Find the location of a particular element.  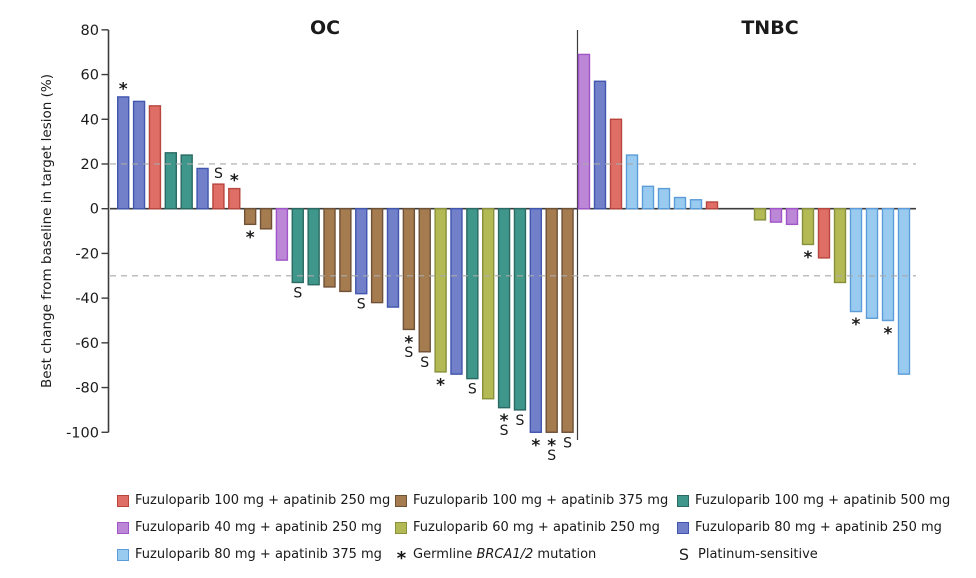

y-tick-label: -20 is located at coordinates (87, 254).